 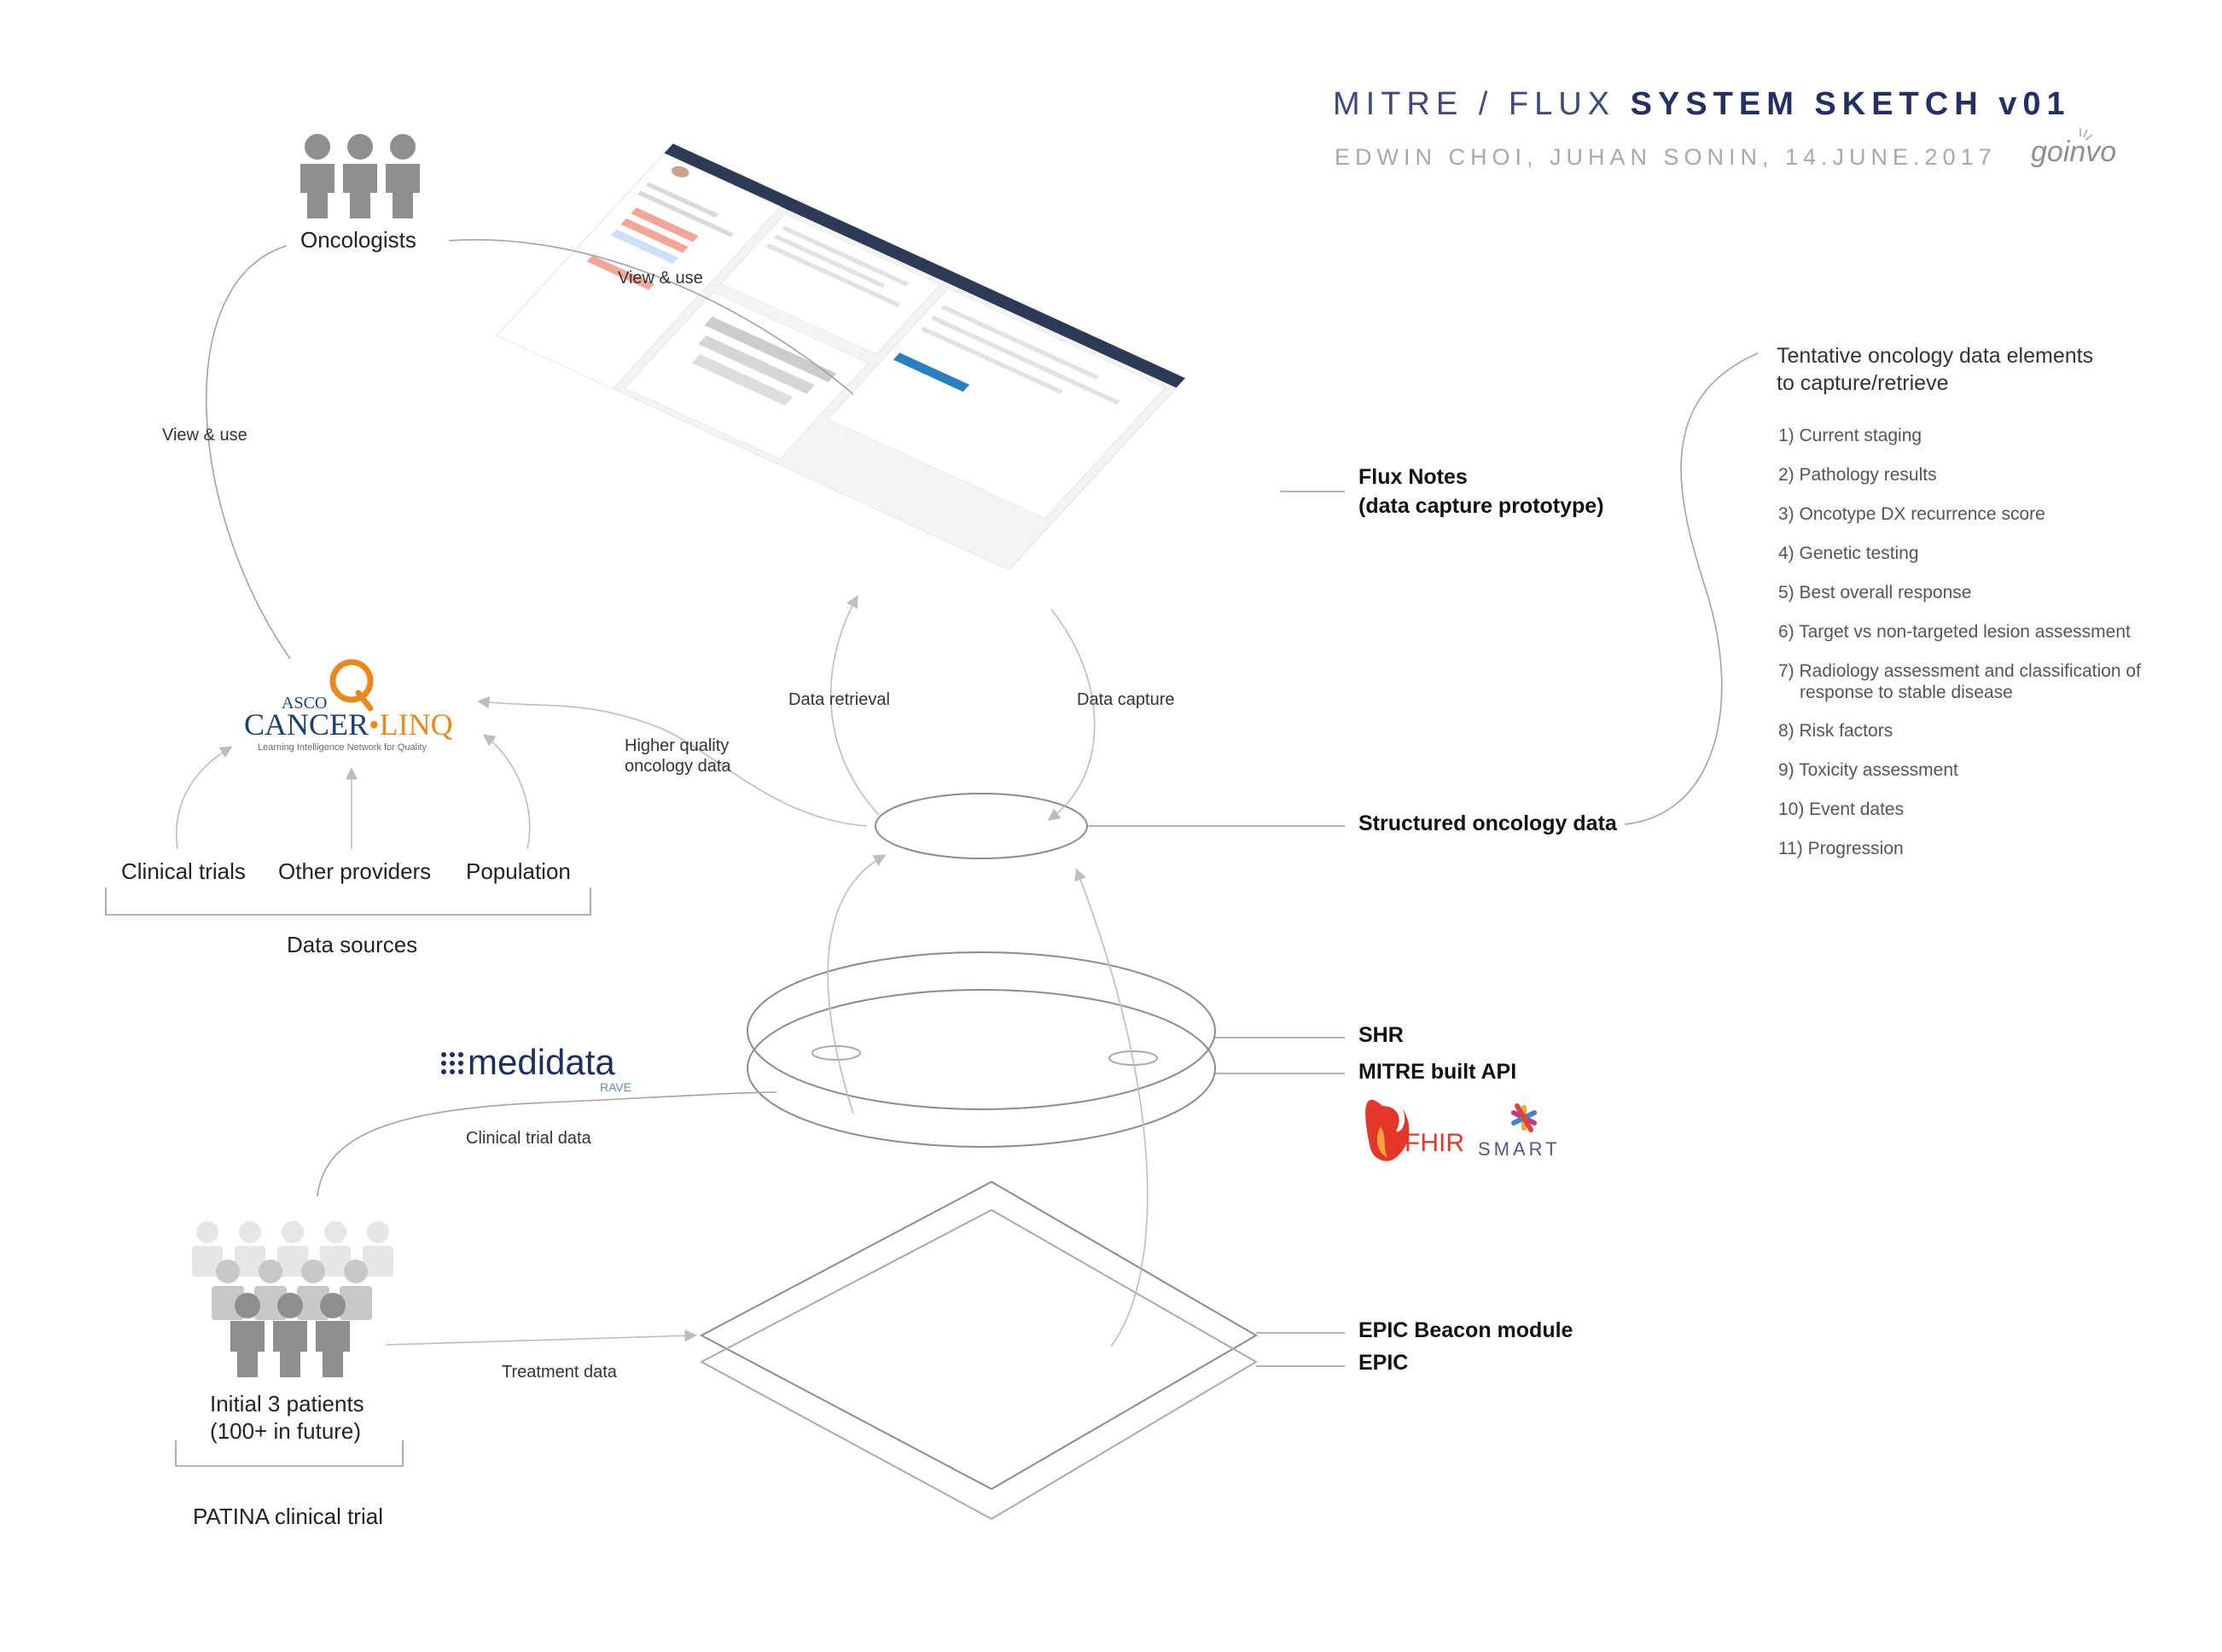 I want to click on patients-crowd-icon, so click(x=292, y=1299).